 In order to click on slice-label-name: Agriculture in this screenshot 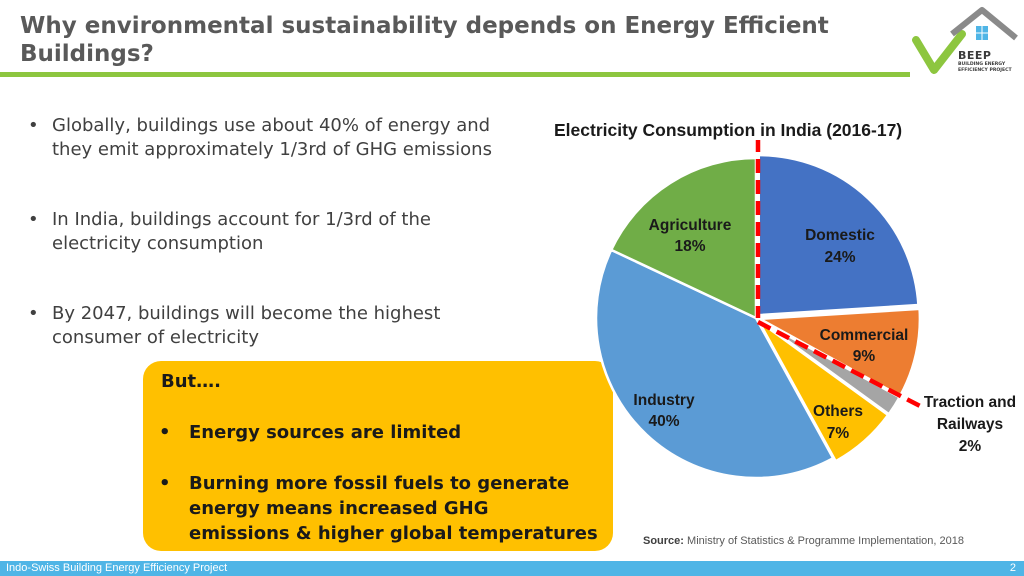, I will do `click(690, 225)`.